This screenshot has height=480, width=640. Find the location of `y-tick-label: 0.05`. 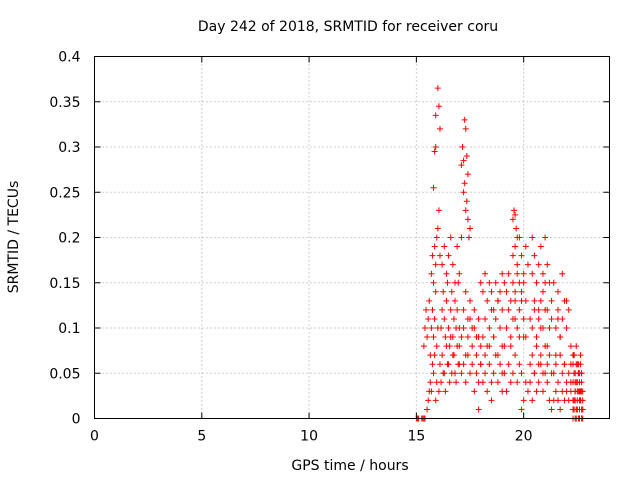

y-tick-label: 0.05 is located at coordinates (64, 374).